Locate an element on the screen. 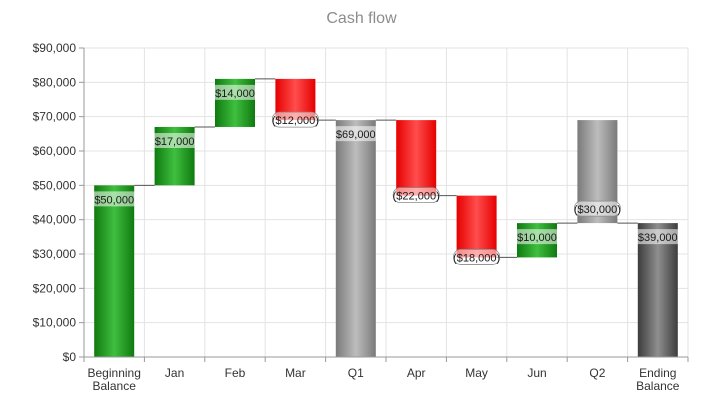 The height and width of the screenshot is (404, 723). bar-subtotal is located at coordinates (355, 238).